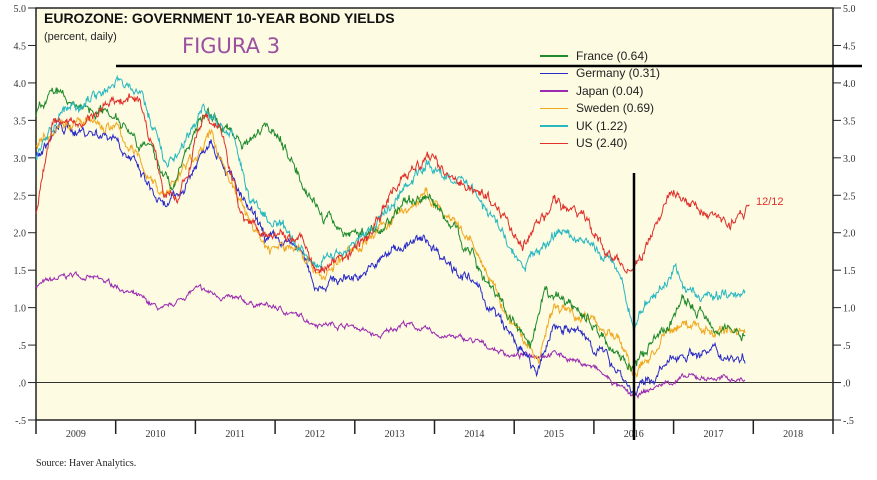  I want to click on y-tick-label-right: 2.0, so click(849, 234).